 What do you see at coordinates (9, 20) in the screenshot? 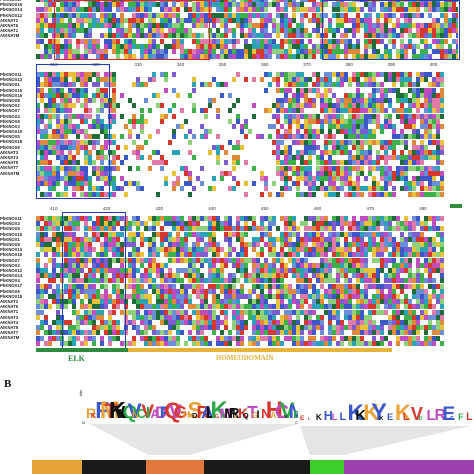
I see `sequence-name: AtKNAT2` at bounding box center [9, 20].